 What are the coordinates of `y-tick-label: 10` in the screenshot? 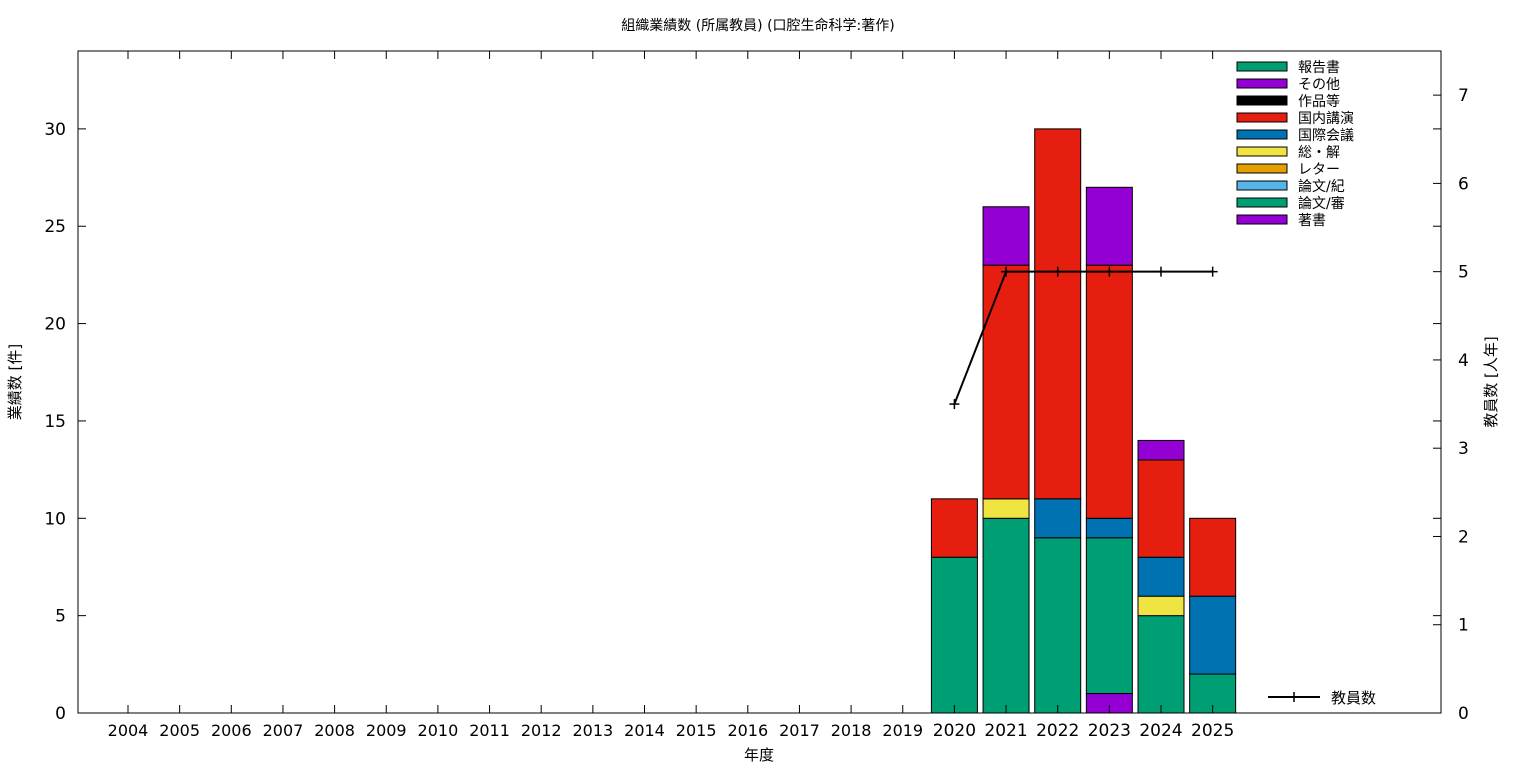 It's located at (55, 519).